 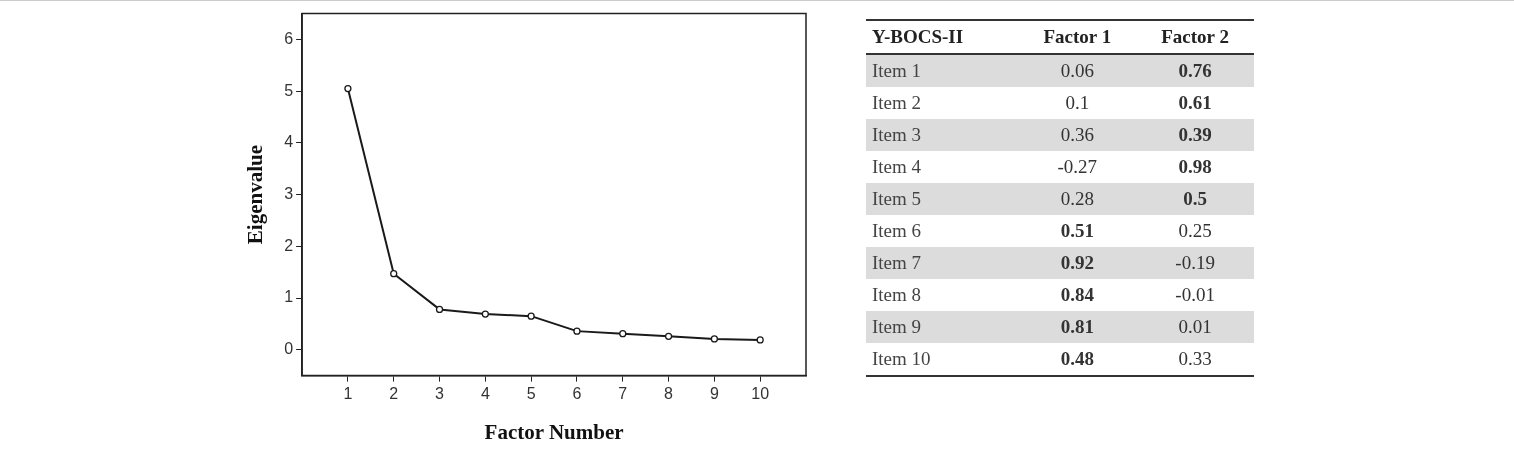 I want to click on data-label: -0.19, so click(x=1195, y=262).